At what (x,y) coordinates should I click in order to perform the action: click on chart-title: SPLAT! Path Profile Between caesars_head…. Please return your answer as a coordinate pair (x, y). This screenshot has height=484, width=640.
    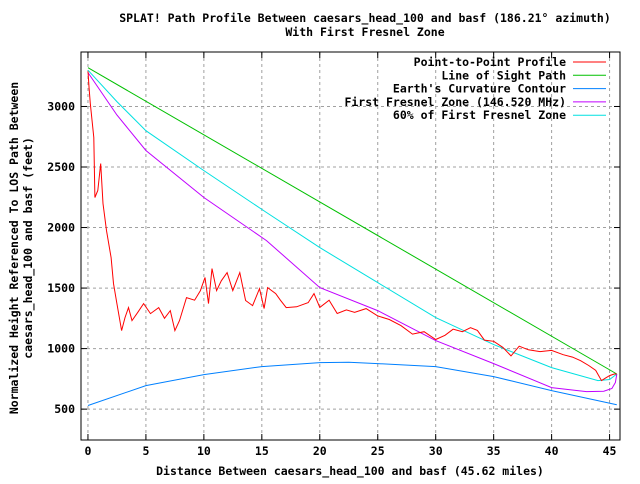
    Looking at the image, I should click on (365, 18).